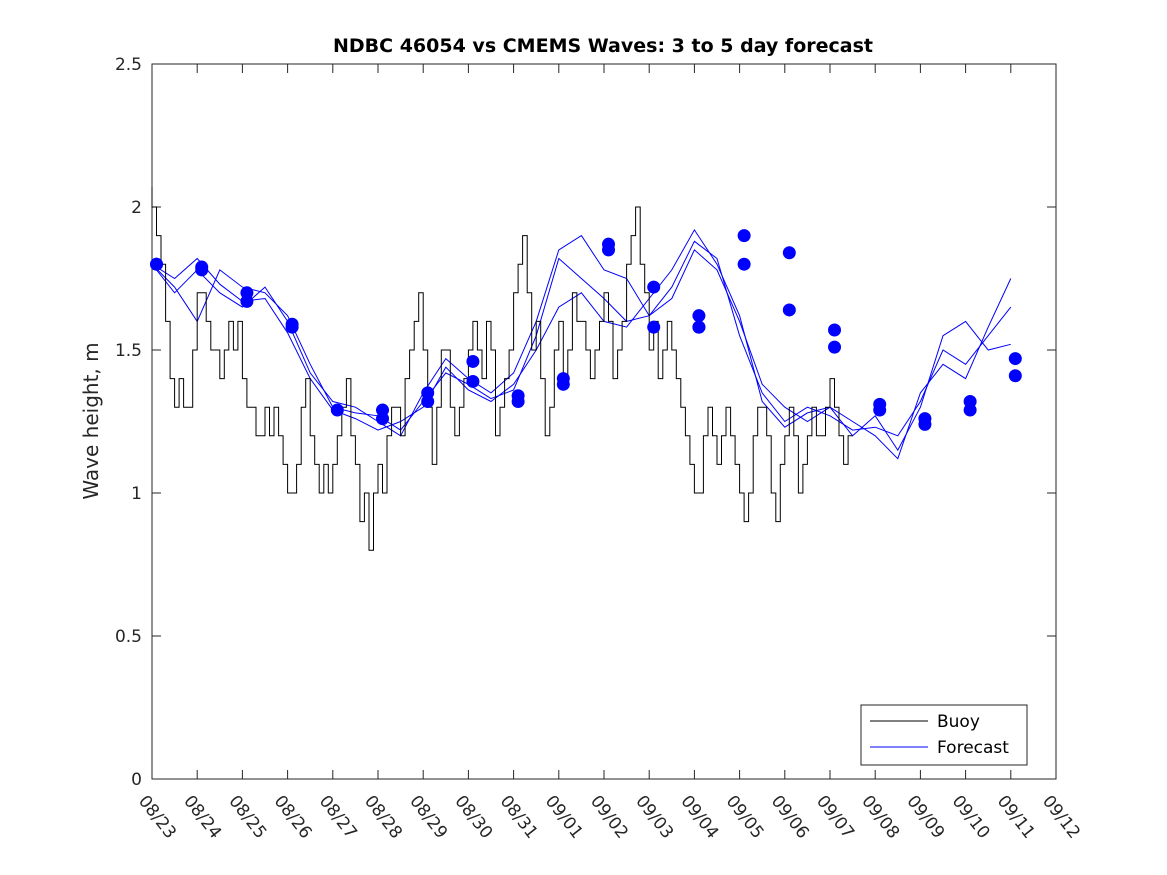 The height and width of the screenshot is (875, 1167). I want to click on y-tick-label: 2.5, so click(128, 65).